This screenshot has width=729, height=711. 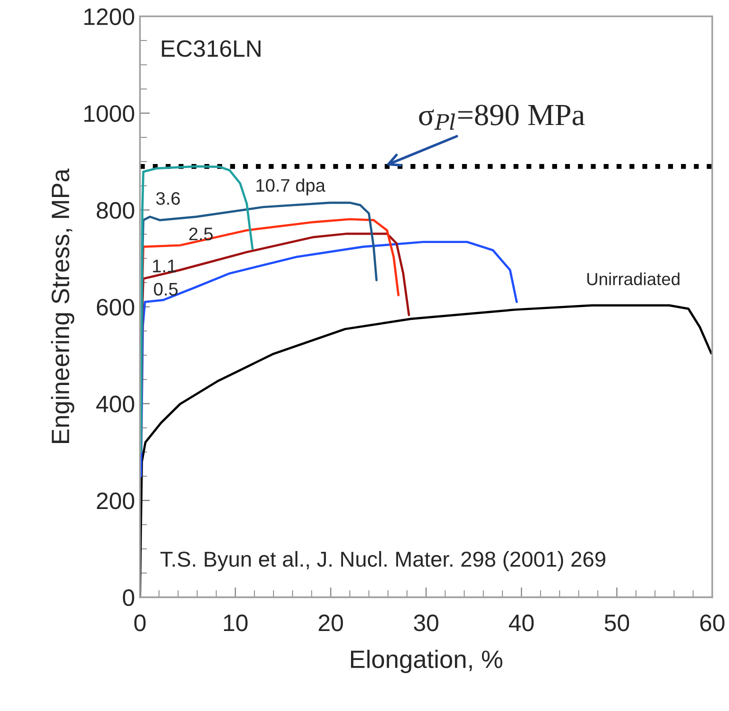 I want to click on x-tick-label: 30, so click(x=426, y=623).